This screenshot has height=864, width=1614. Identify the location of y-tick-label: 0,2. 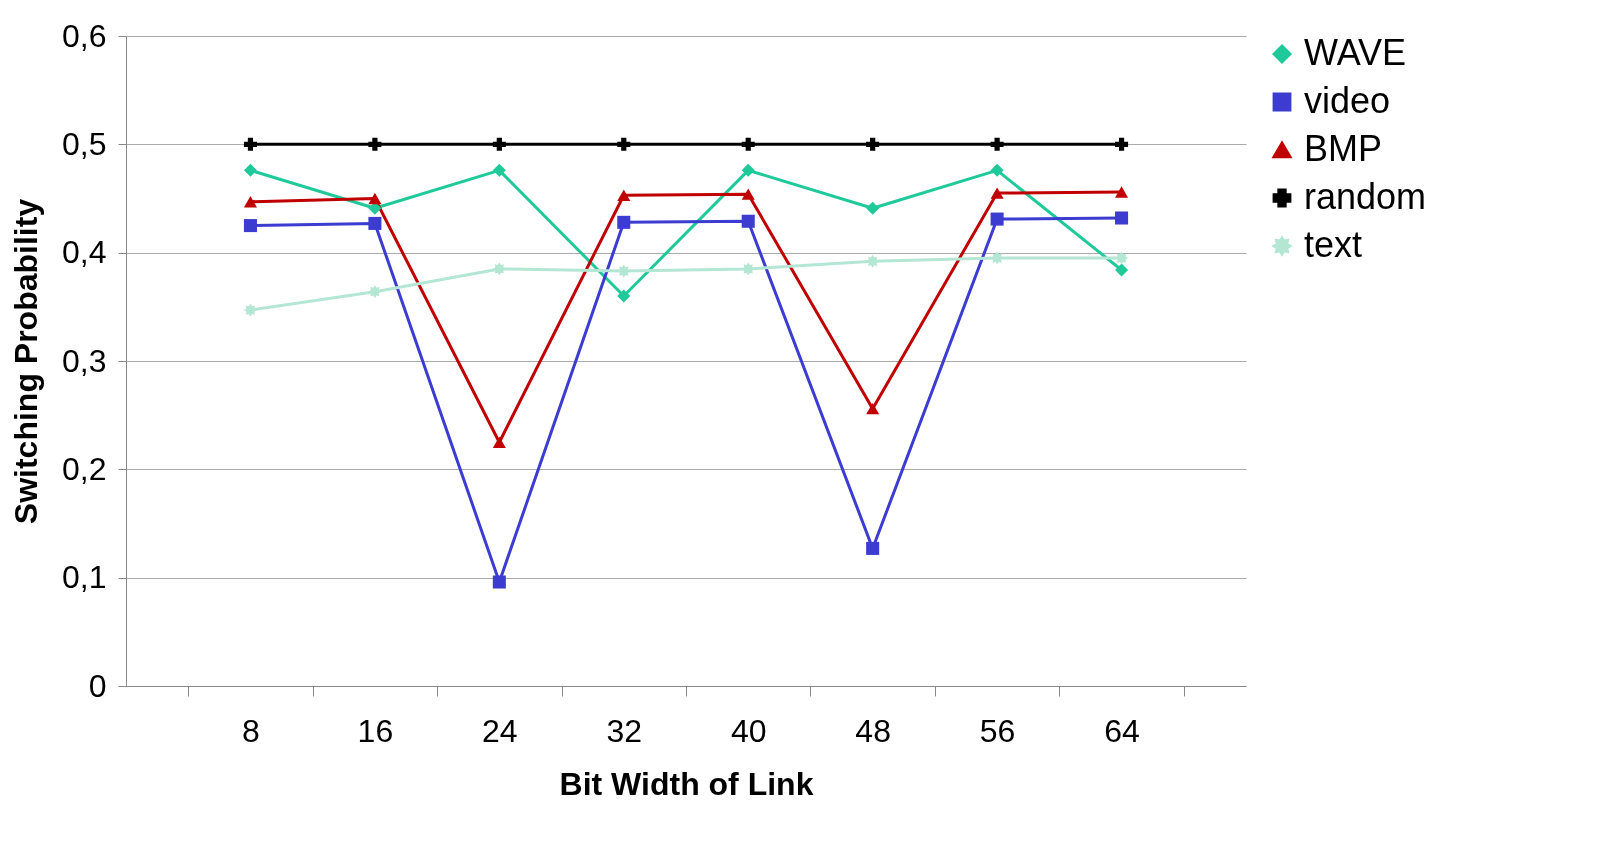
(84, 468).